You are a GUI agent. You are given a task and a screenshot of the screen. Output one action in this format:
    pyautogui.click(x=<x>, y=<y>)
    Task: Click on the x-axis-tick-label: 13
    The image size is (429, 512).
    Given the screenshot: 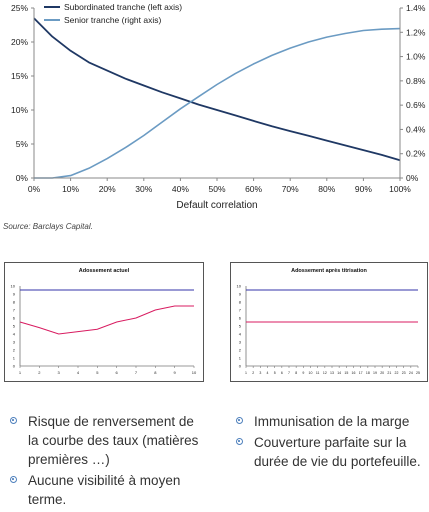 What is the action you would take?
    pyautogui.click(x=332, y=373)
    